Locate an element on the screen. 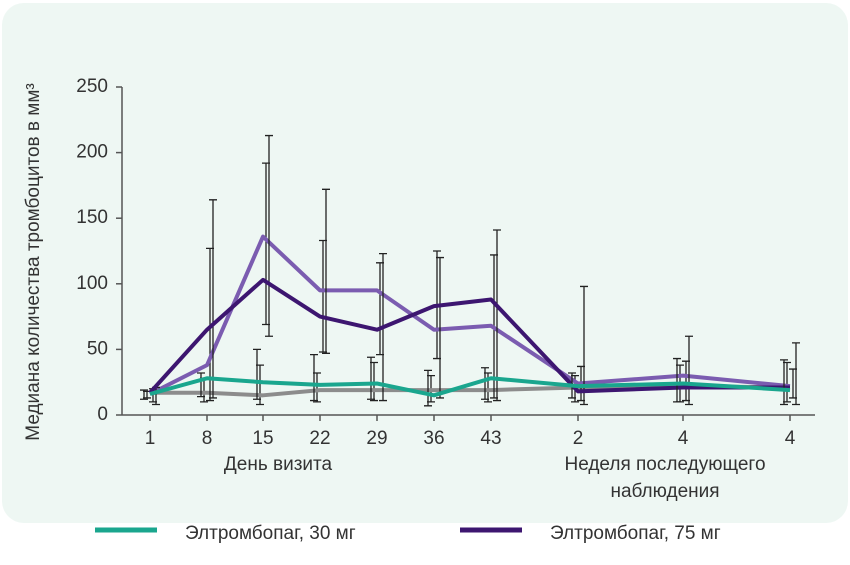 The image size is (850, 565). legend-label: Элтромбопаг, 30 мг is located at coordinates (270, 533).